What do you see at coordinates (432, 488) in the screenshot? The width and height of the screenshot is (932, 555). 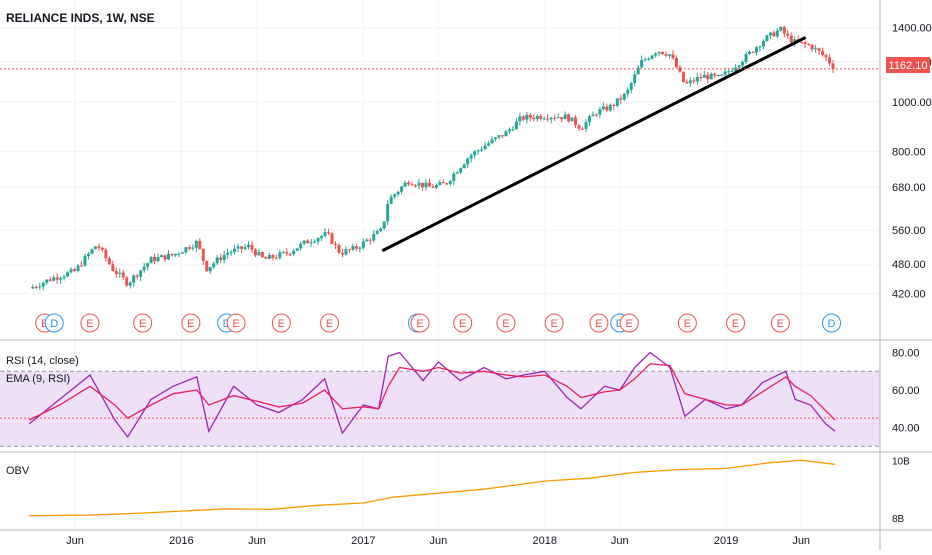 I see `obv-pane` at bounding box center [432, 488].